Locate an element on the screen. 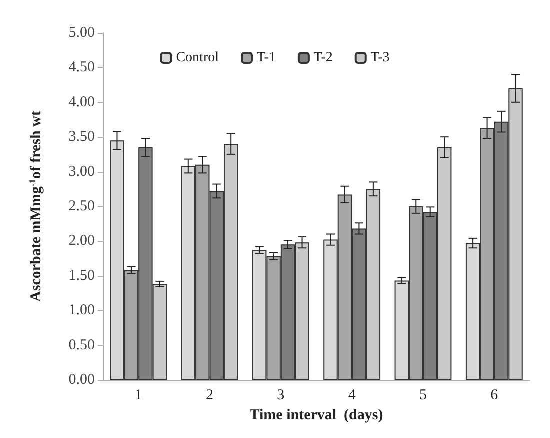 The image size is (550, 438). x-tick-label: 4 is located at coordinates (352, 396).